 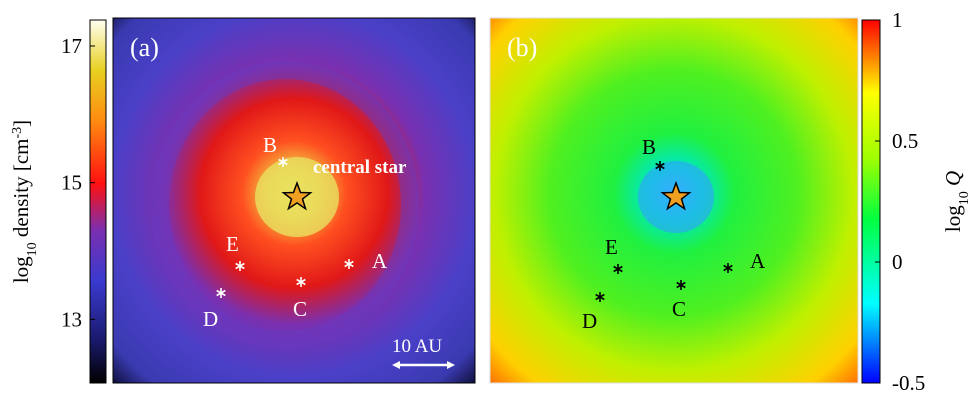 What do you see at coordinates (423, 365) in the screenshot?
I see `scale-bar` at bounding box center [423, 365].